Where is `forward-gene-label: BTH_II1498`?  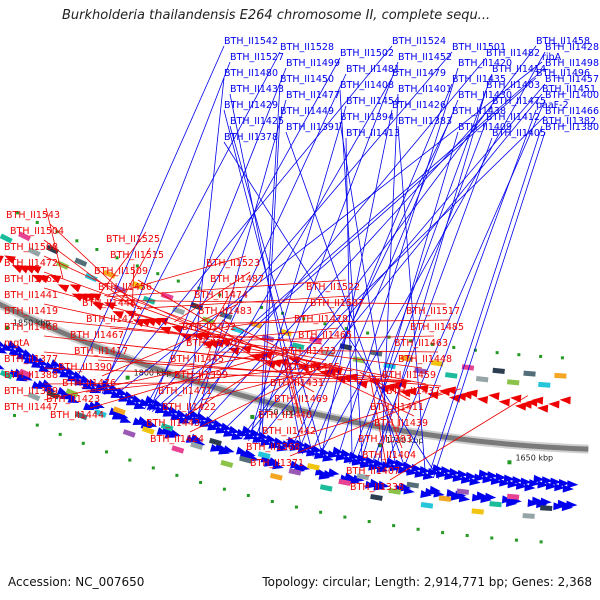 forward-gene-label: BTH_II1498 is located at coordinates (572, 63).